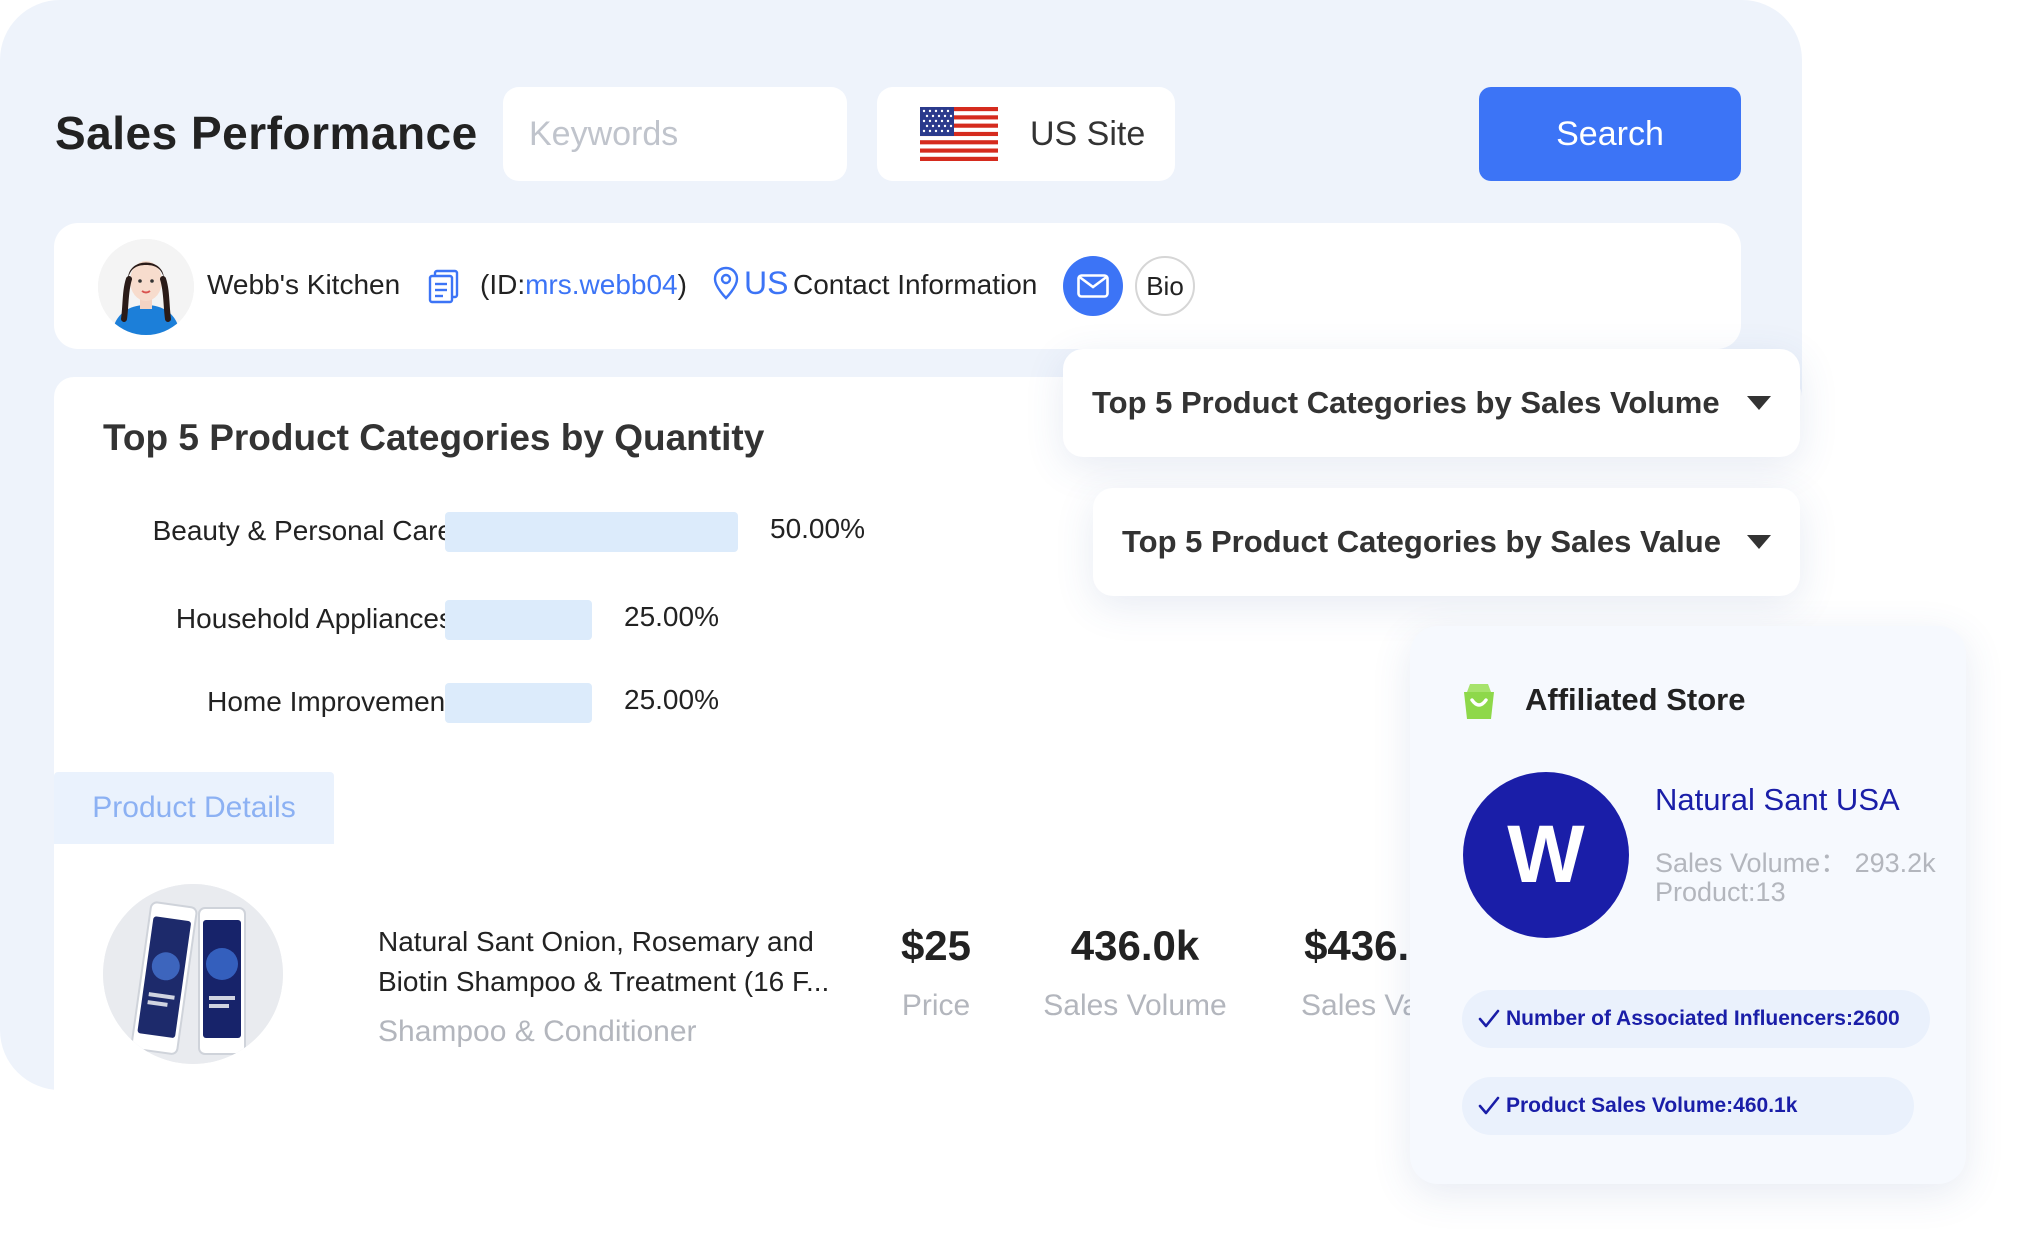  I want to click on category-percent-beauty: 50.00%, so click(817, 528).